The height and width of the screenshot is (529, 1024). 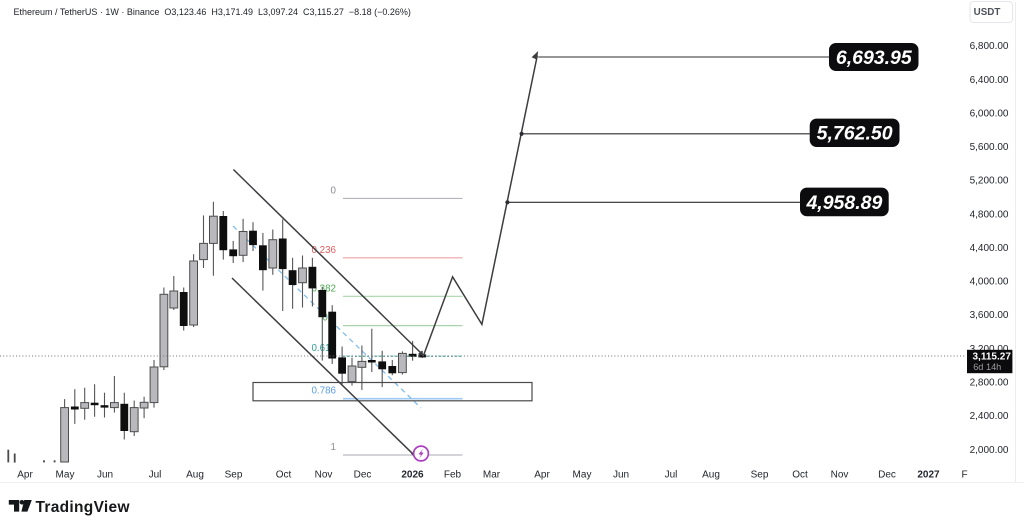 What do you see at coordinates (989, 416) in the screenshot?
I see `svg-text: 2,400.00` at bounding box center [989, 416].